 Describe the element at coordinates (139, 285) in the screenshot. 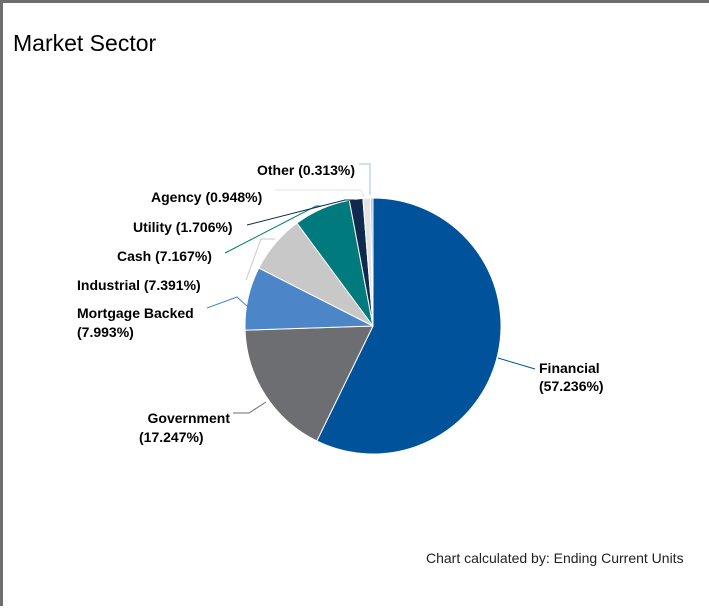

I see `slice-label-industrial: Industrial (7.391%)` at that location.